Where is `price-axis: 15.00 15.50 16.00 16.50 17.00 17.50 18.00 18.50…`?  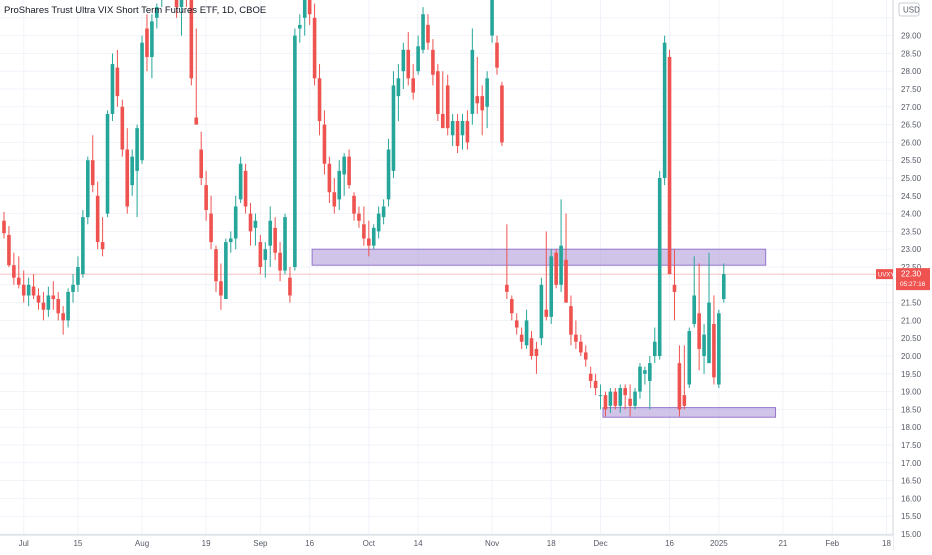 price-axis: 15.00 15.50 16.00 16.50 17.00 17.50 18.00 18.50… is located at coordinates (904, 275).